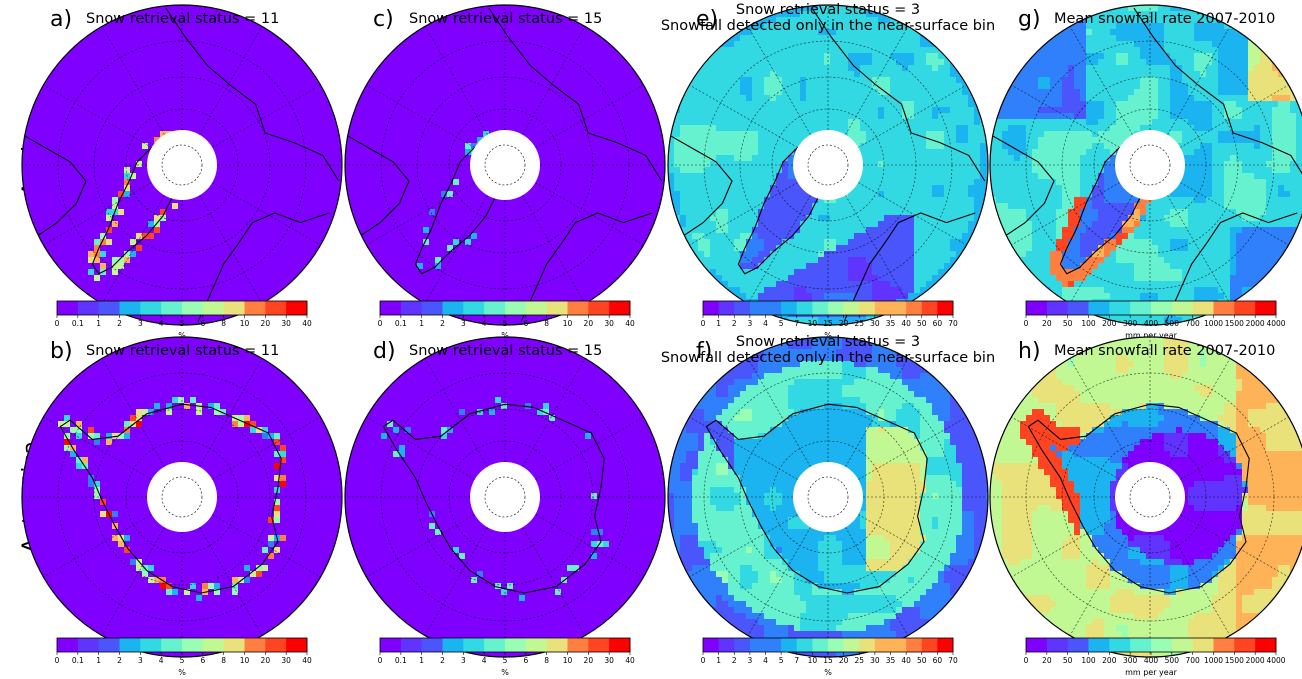  I want to click on colorbar-tick-label: 100, so click(1088, 323).